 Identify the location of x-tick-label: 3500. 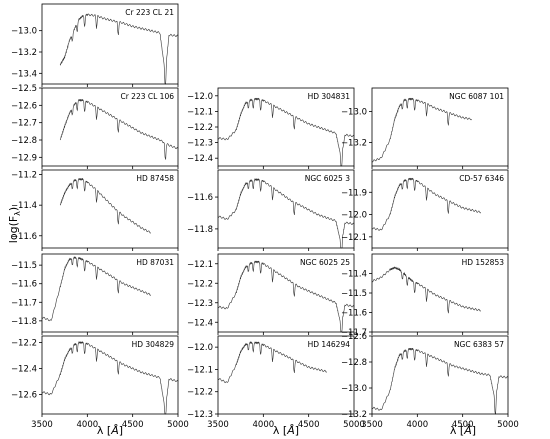
(372, 425).